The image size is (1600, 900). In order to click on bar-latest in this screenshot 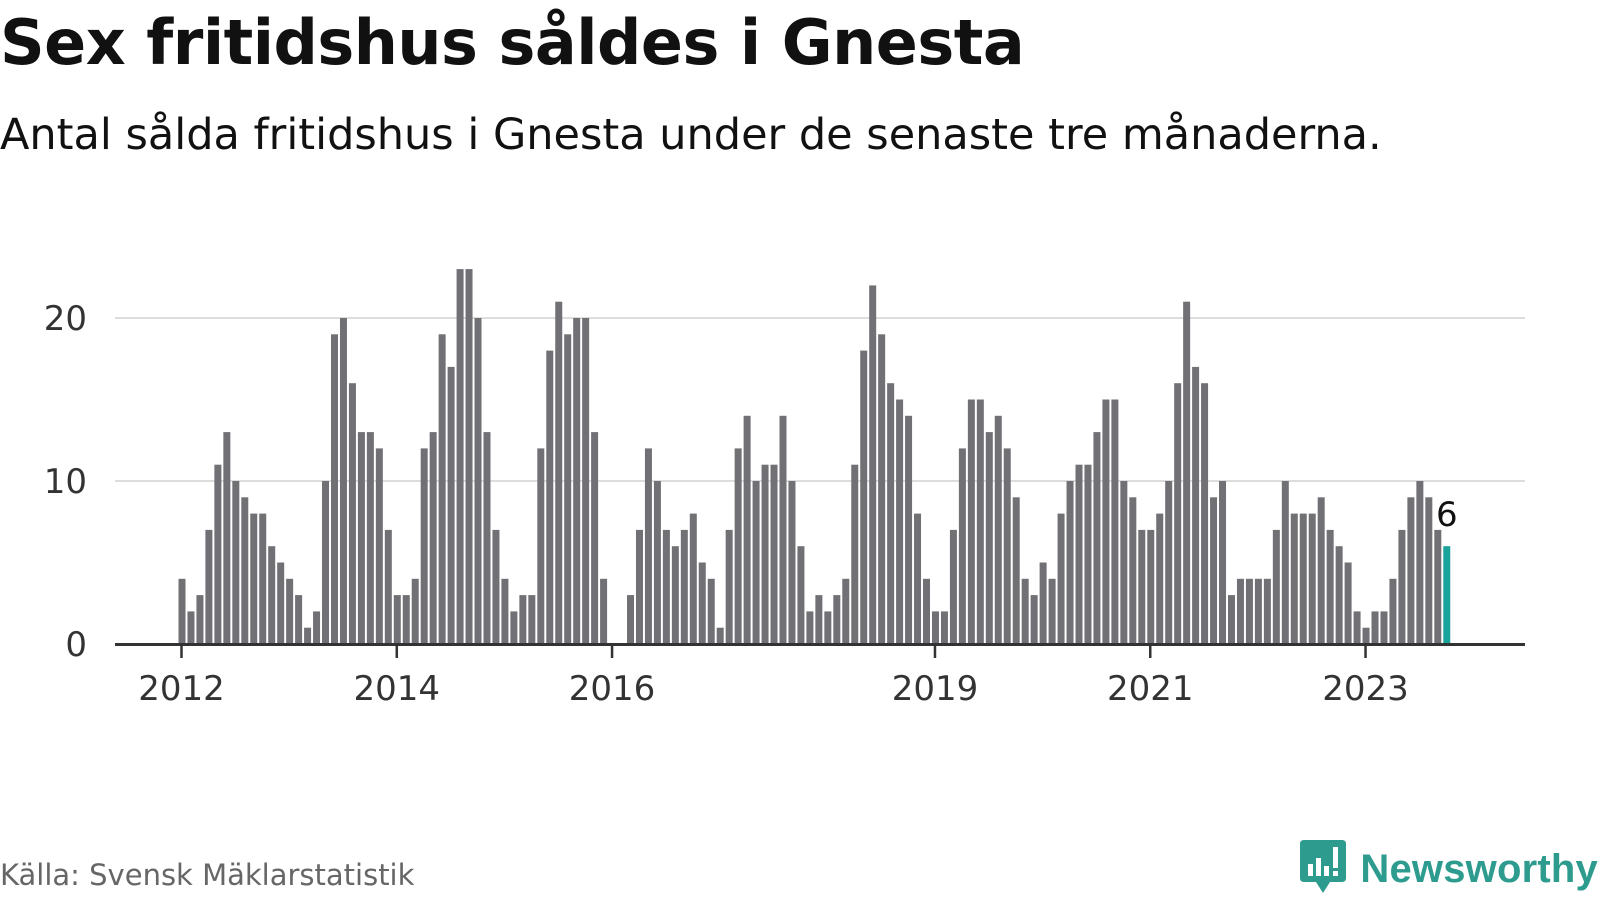, I will do `click(1447, 595)`.